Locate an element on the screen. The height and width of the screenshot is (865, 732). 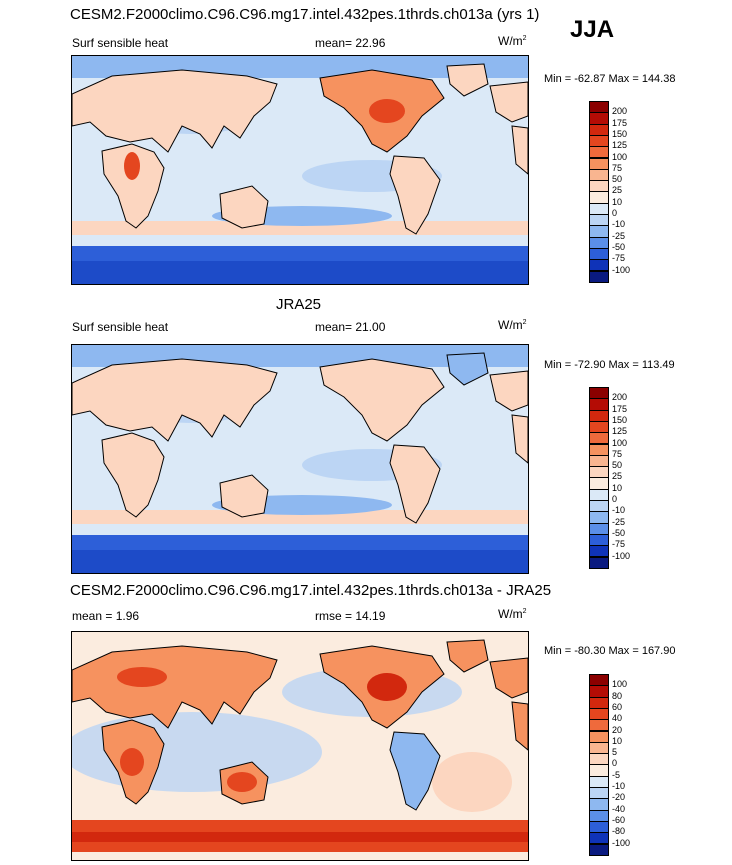
panel-title: JRA25 is located at coordinates (299, 304).